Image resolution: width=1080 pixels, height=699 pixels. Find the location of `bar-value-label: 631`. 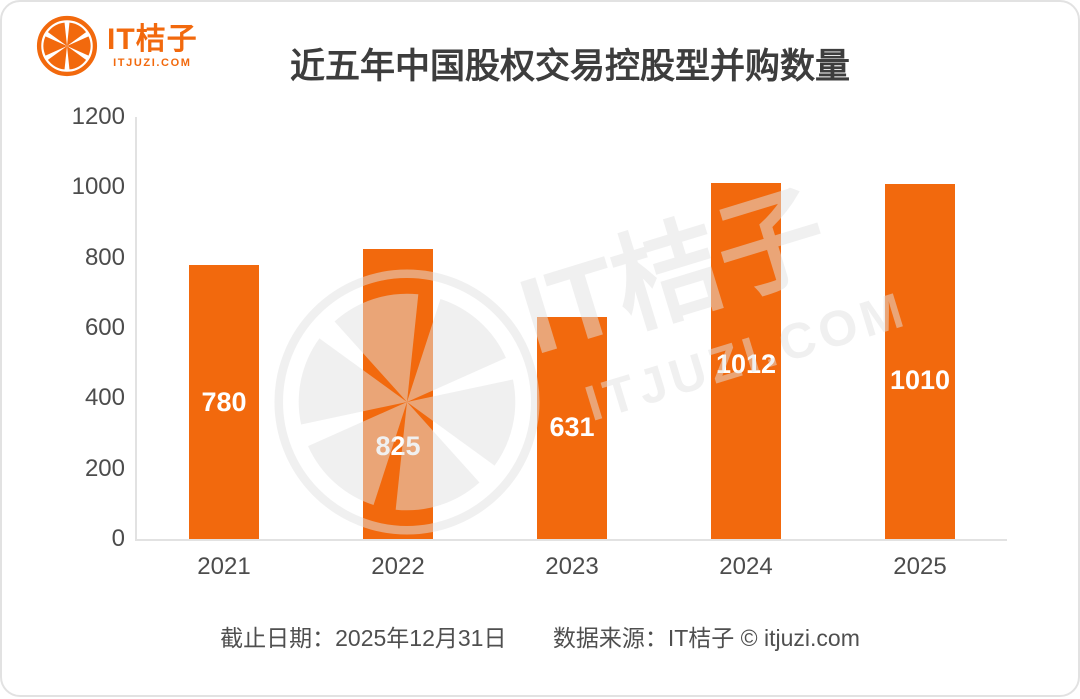

bar-value-label: 631 is located at coordinates (572, 427).